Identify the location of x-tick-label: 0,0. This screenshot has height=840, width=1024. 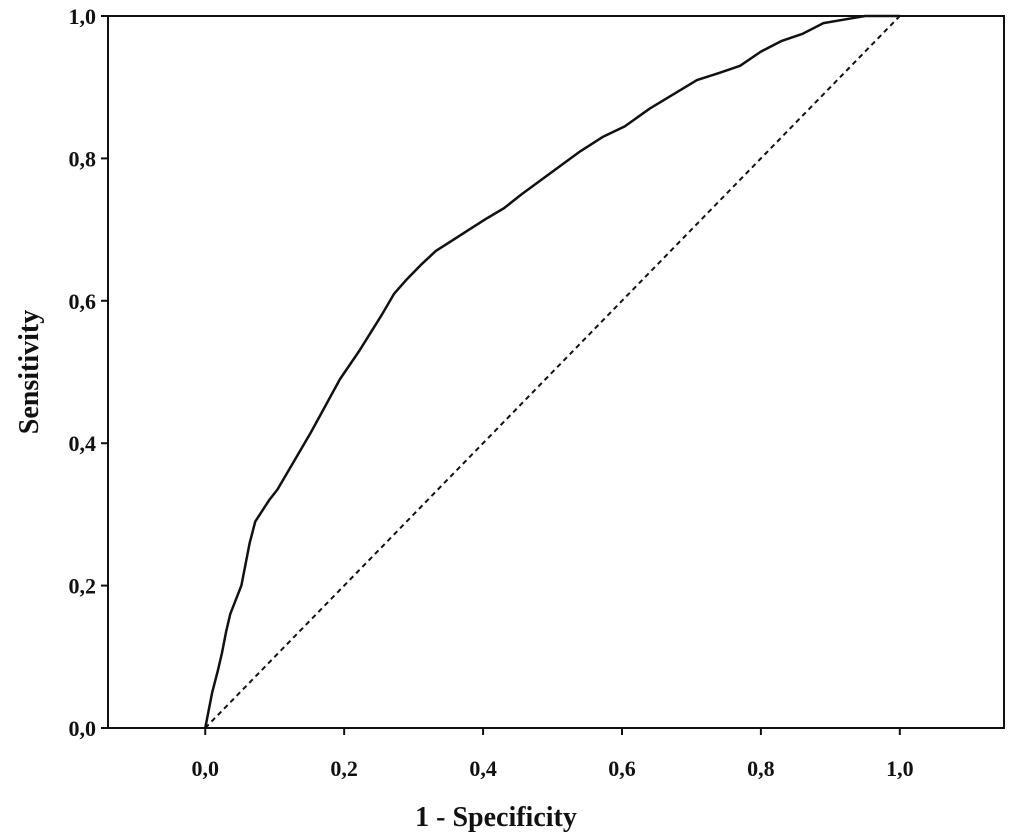
(205, 768).